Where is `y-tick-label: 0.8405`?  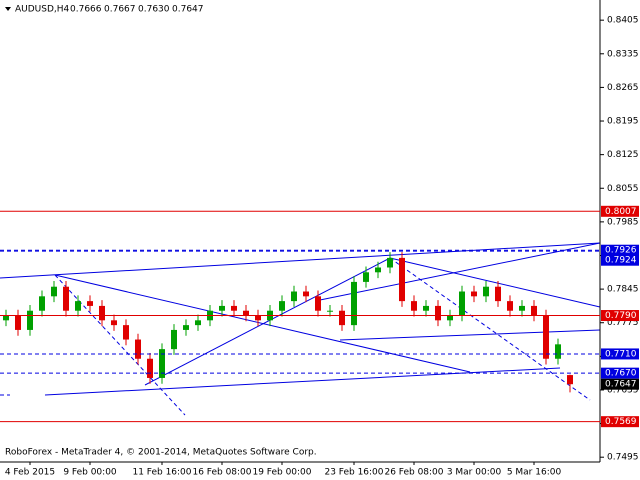 y-tick-label: 0.8405 is located at coordinates (623, 21).